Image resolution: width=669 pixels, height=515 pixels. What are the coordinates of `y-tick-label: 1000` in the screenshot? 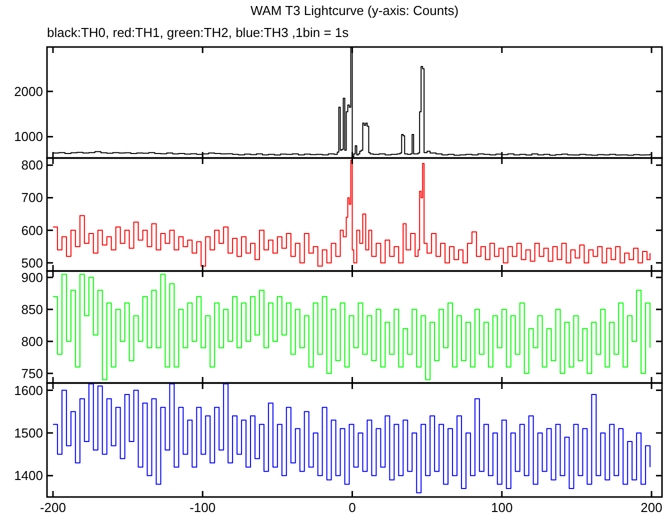 It's located at (28, 136).